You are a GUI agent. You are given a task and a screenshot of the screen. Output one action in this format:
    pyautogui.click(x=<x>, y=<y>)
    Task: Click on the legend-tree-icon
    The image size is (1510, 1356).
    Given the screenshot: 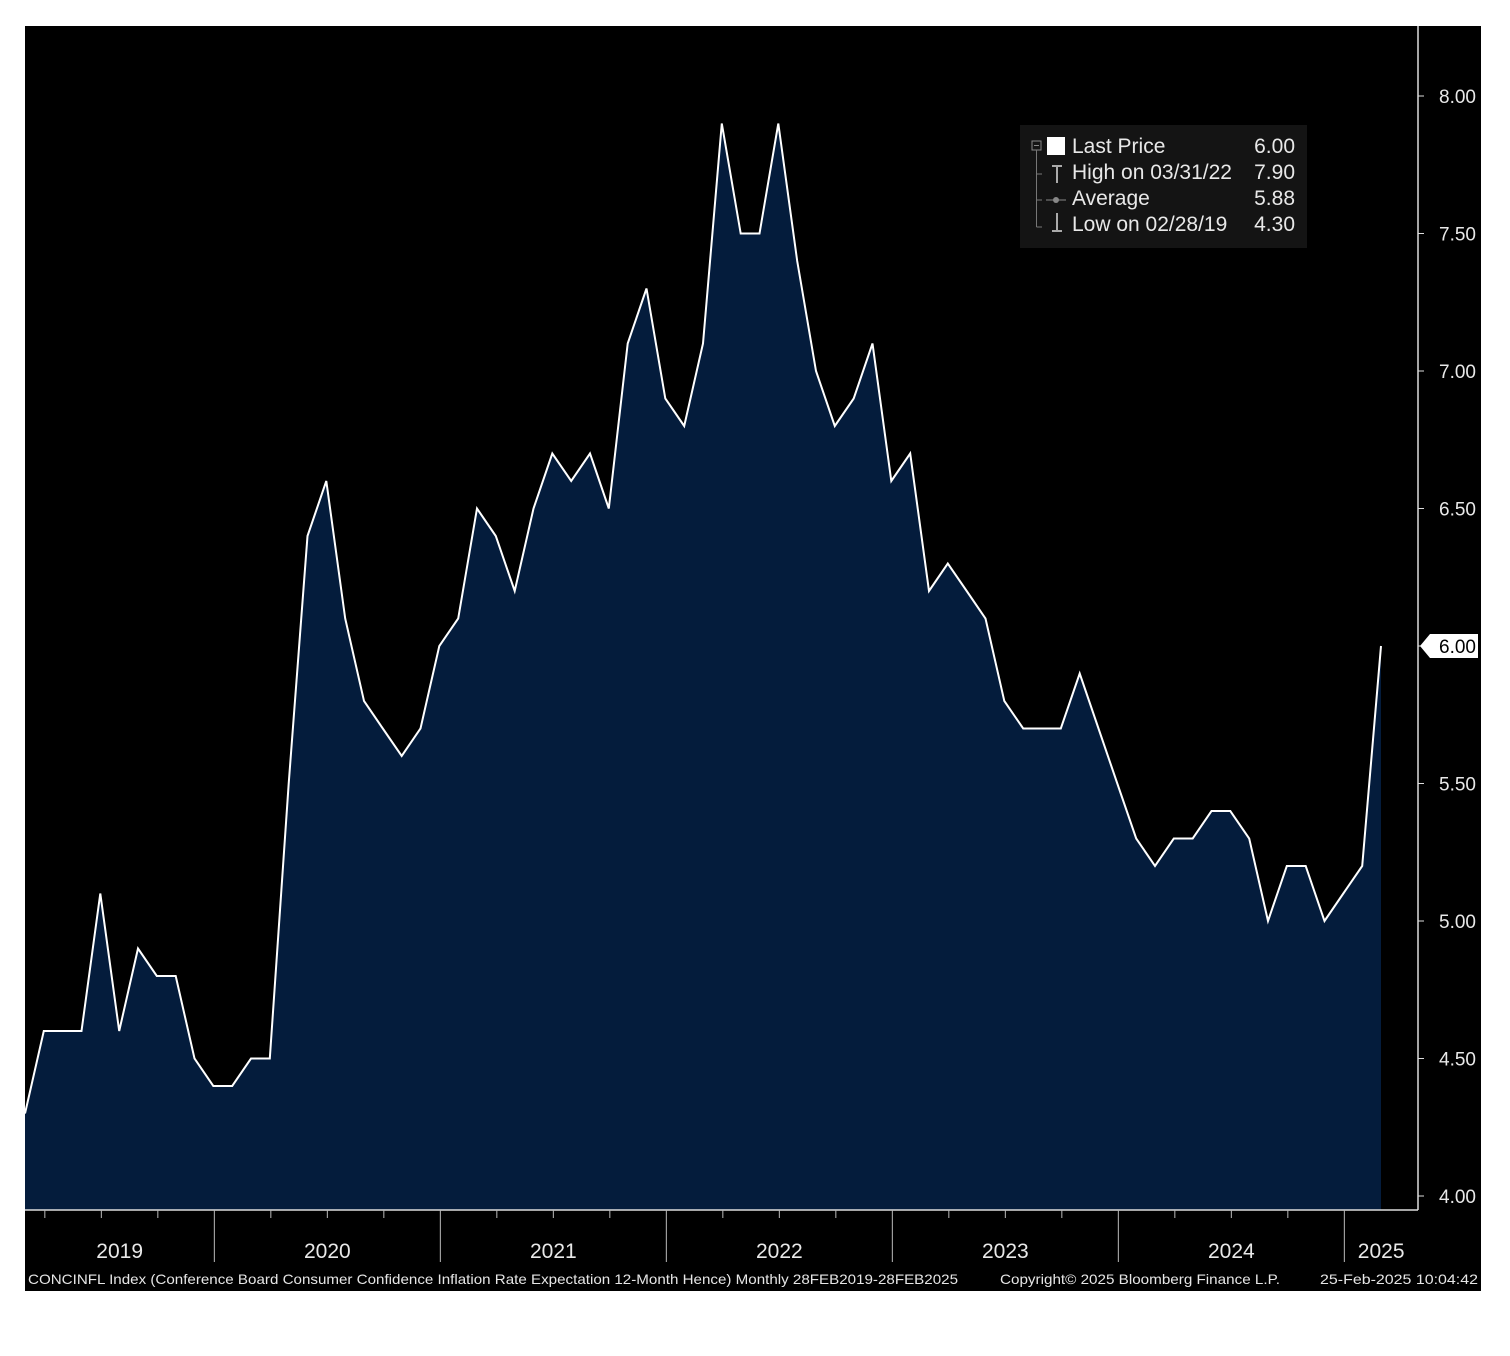 What is the action you would take?
    pyautogui.click(x=1048, y=184)
    